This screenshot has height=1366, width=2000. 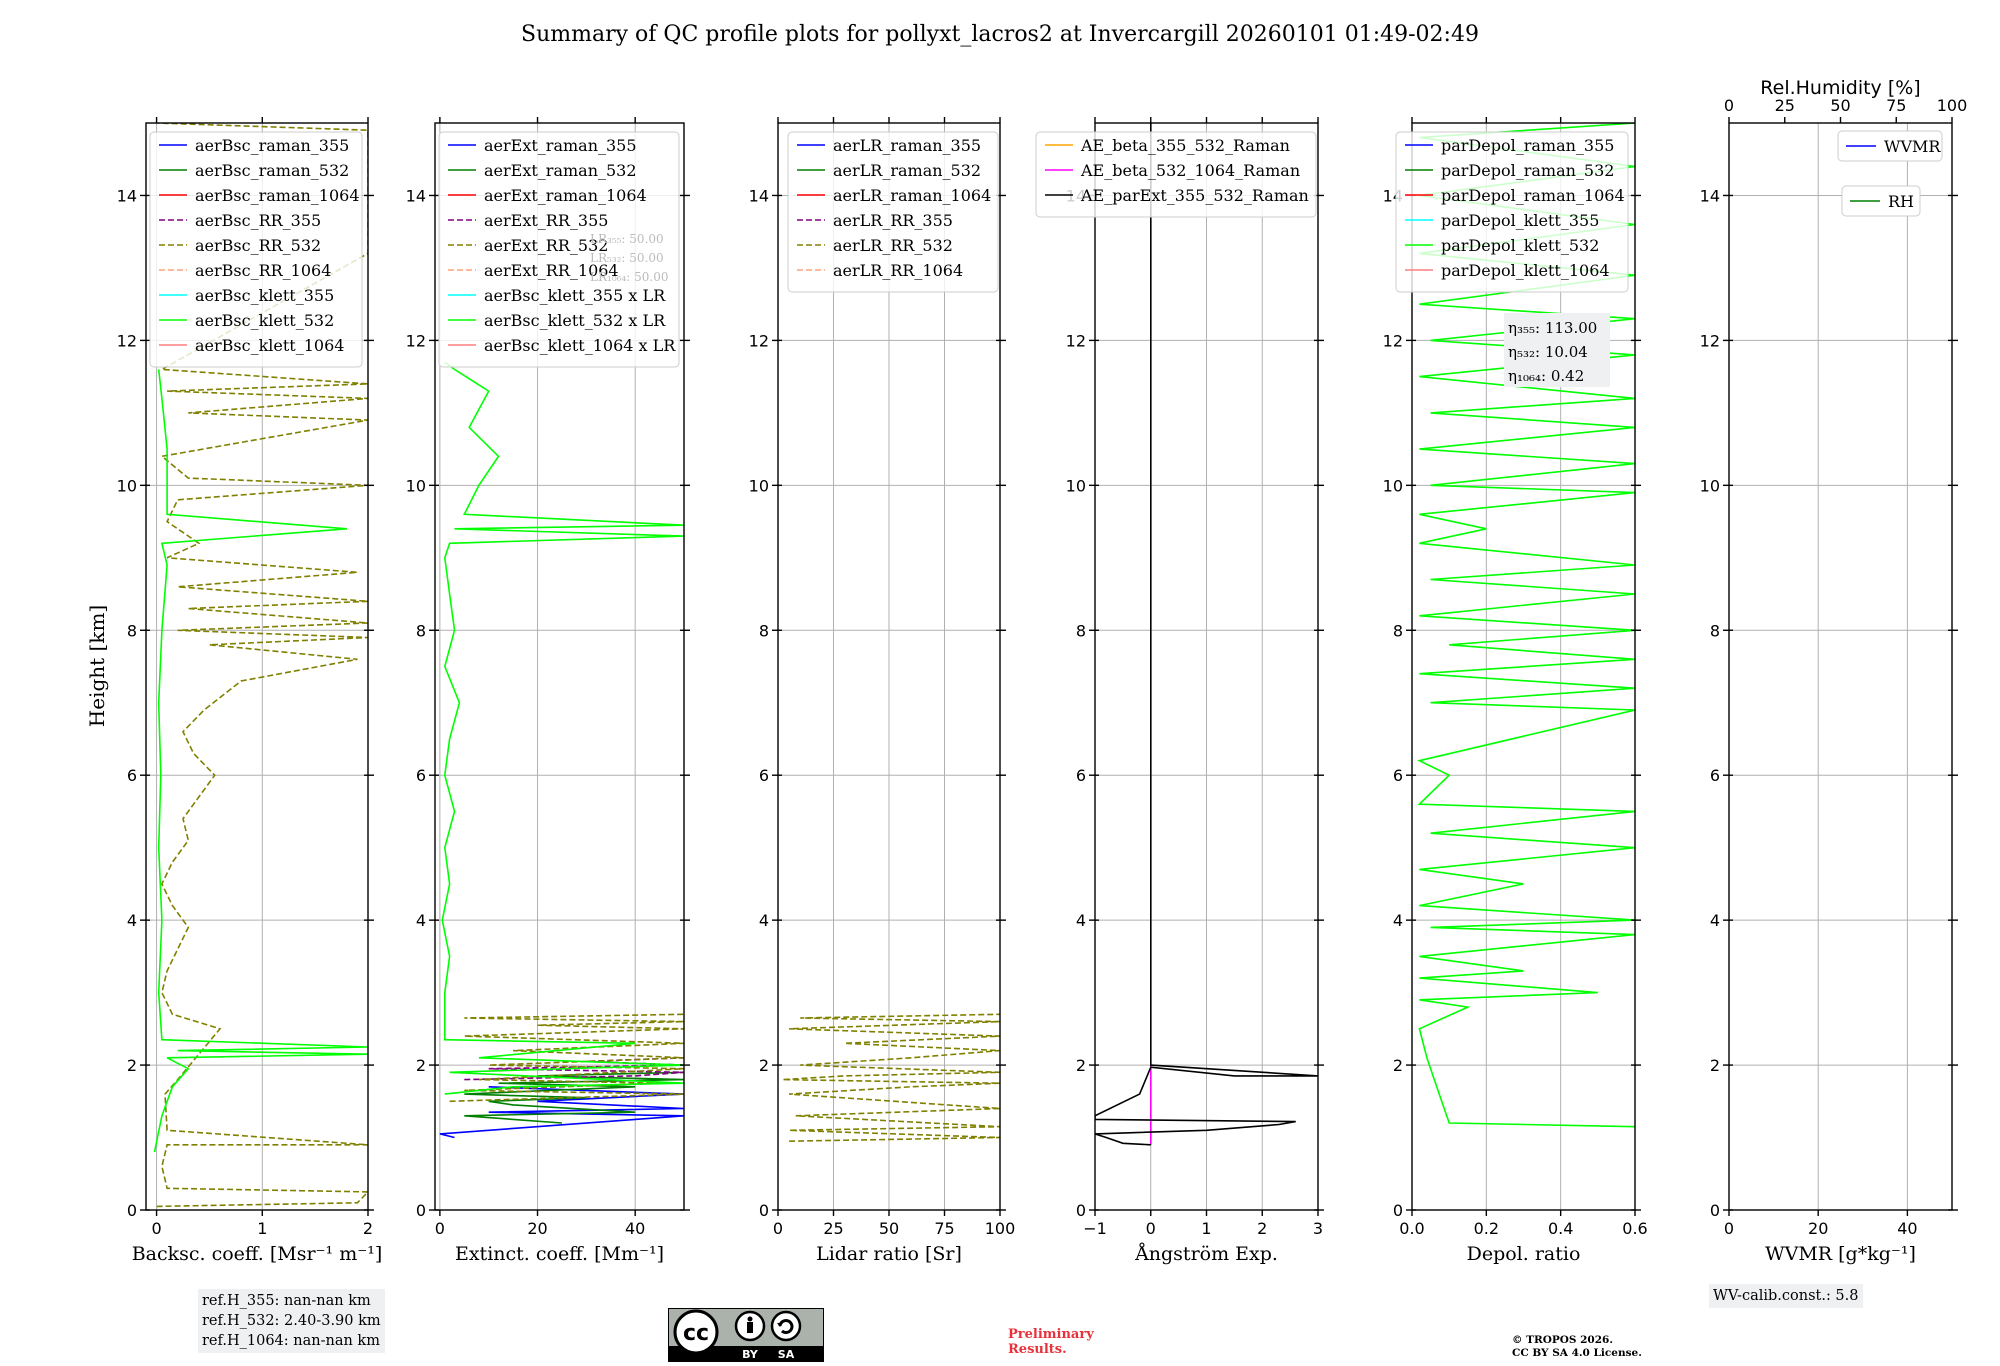 What do you see at coordinates (277, 195) in the screenshot?
I see `legend-label: aerBsc_raman_1064` at bounding box center [277, 195].